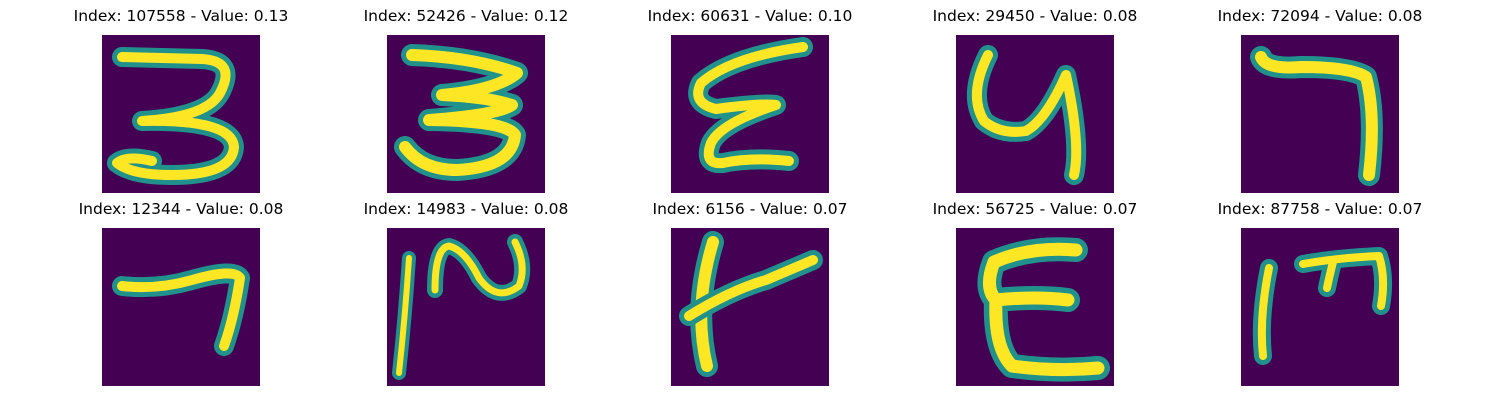  What do you see at coordinates (1035, 114) in the screenshot?
I see `letter-y-glyph-image` at bounding box center [1035, 114].